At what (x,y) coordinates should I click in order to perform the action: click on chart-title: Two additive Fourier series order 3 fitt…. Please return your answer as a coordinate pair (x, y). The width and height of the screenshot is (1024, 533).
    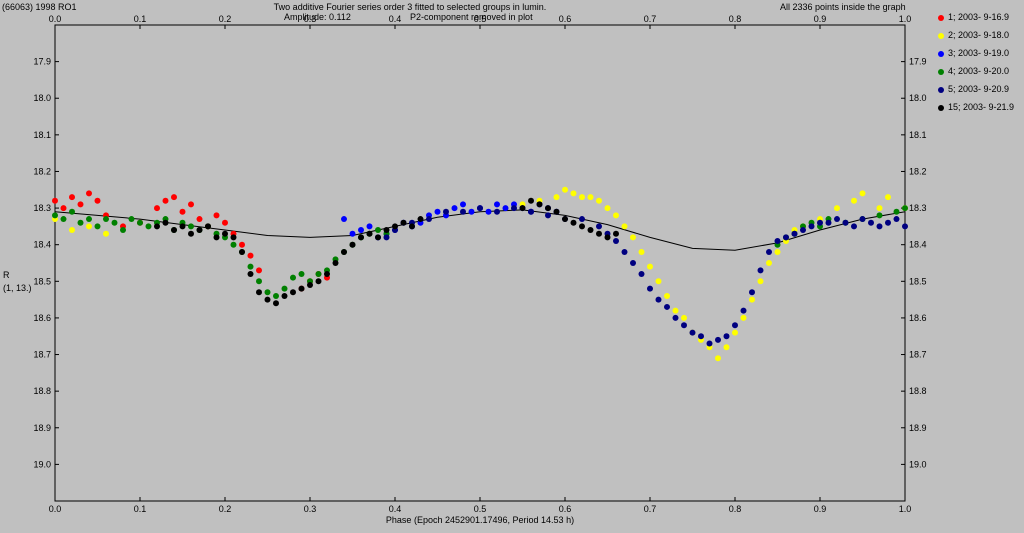
    Looking at the image, I should click on (410, 7).